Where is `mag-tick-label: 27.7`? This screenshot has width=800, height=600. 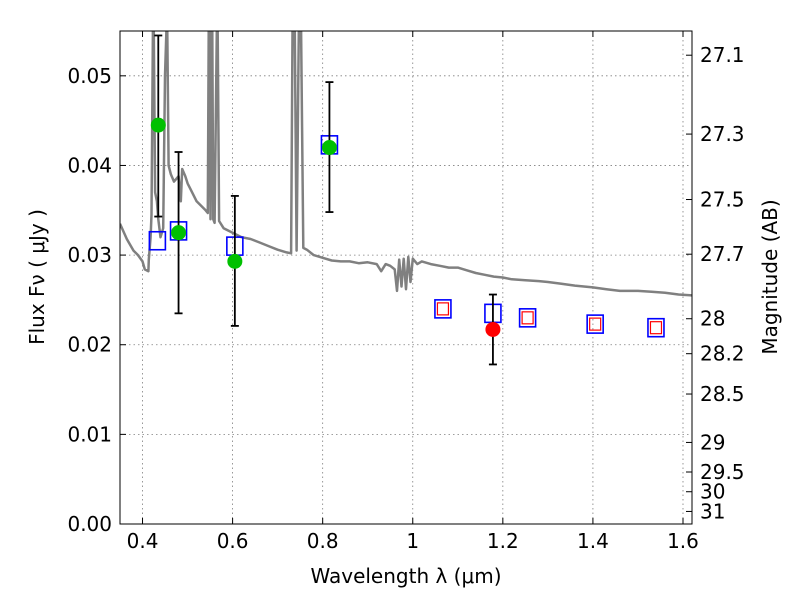 mag-tick-label: 27.7 is located at coordinates (722, 254).